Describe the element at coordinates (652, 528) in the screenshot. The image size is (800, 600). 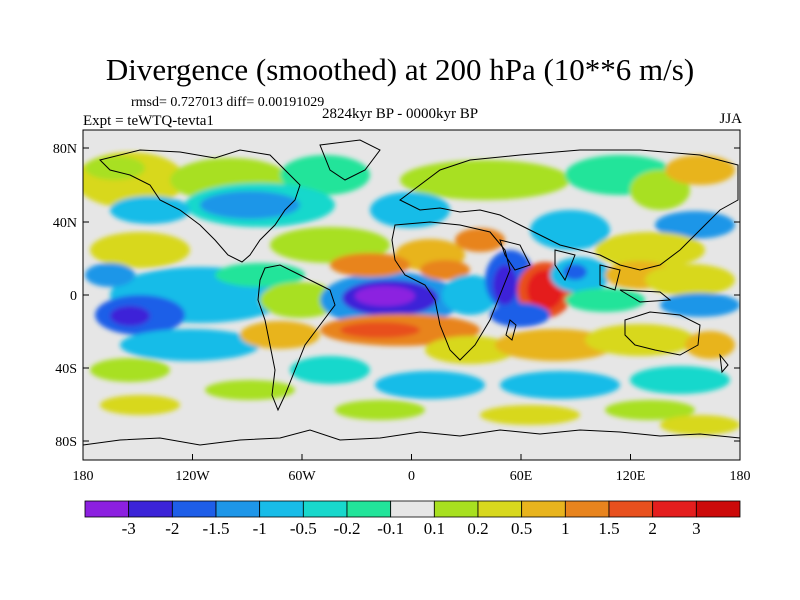
I see `colorbar-label: 2` at that location.